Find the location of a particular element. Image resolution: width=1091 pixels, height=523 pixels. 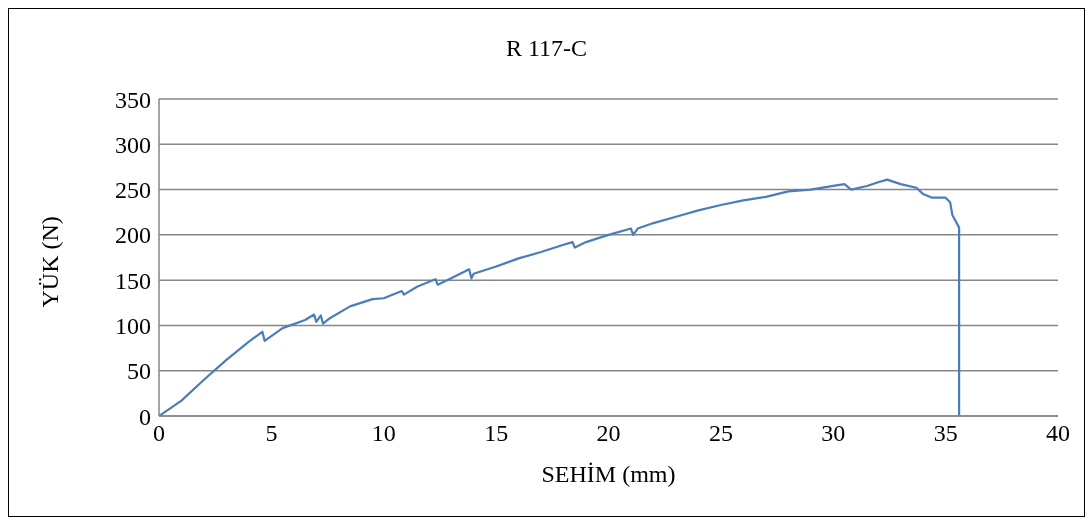

x-tick-label: 15 is located at coordinates (496, 433).